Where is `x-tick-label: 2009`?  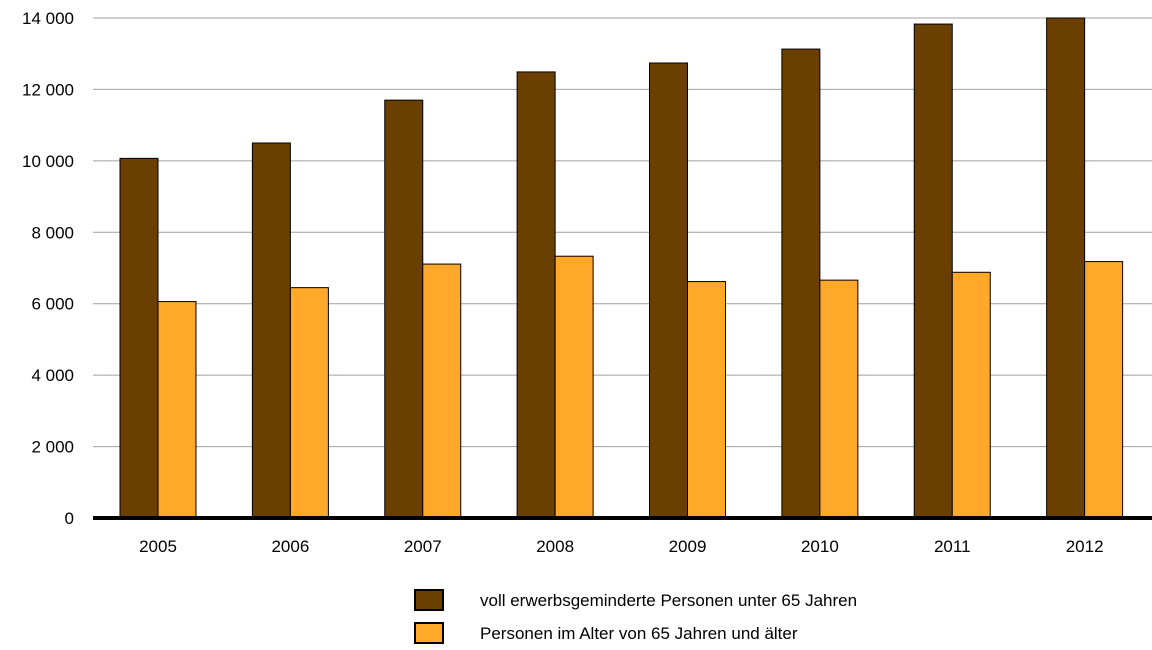
x-tick-label: 2009 is located at coordinates (688, 546).